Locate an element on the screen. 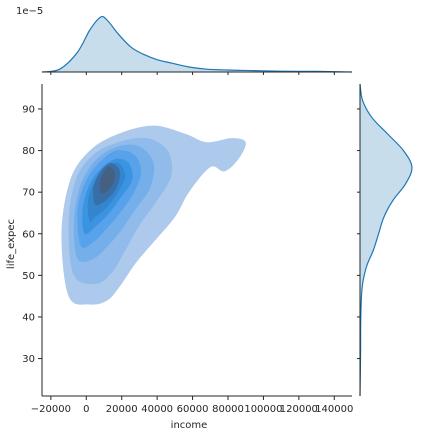 This screenshot has width=421, height=435. x-tick-label: 0 is located at coordinates (86, 409).